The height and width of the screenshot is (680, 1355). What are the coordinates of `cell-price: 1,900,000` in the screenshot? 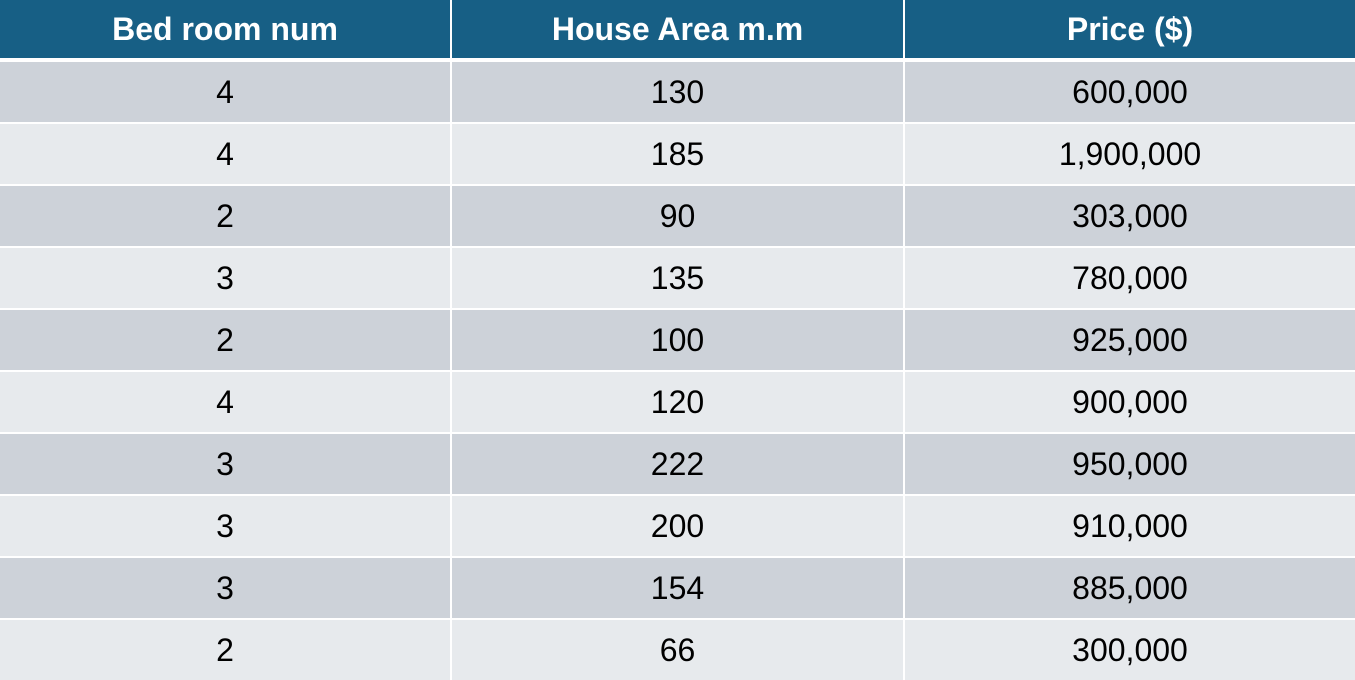 It's located at (1129, 153).